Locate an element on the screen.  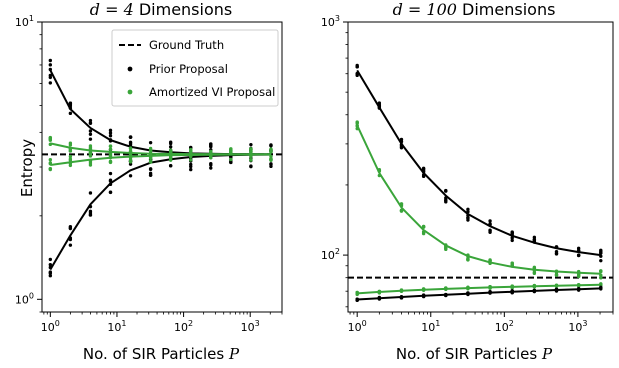
panel-d100-series-curve is located at coordinates (479, 294).